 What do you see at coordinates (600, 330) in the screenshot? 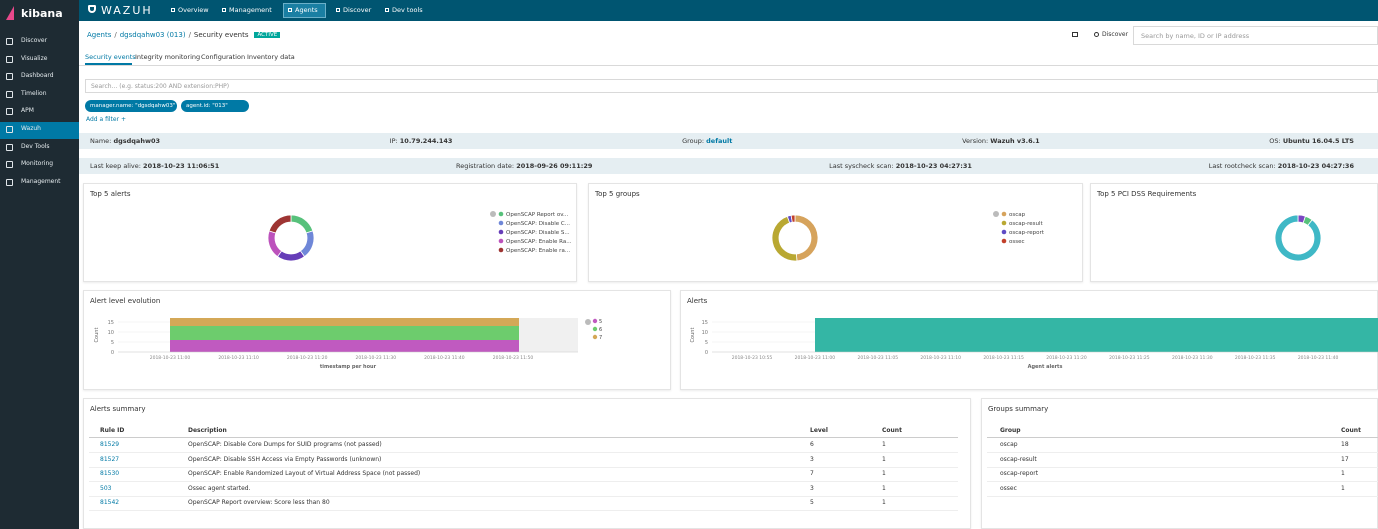
I see `legend-label: 6` at bounding box center [600, 330].